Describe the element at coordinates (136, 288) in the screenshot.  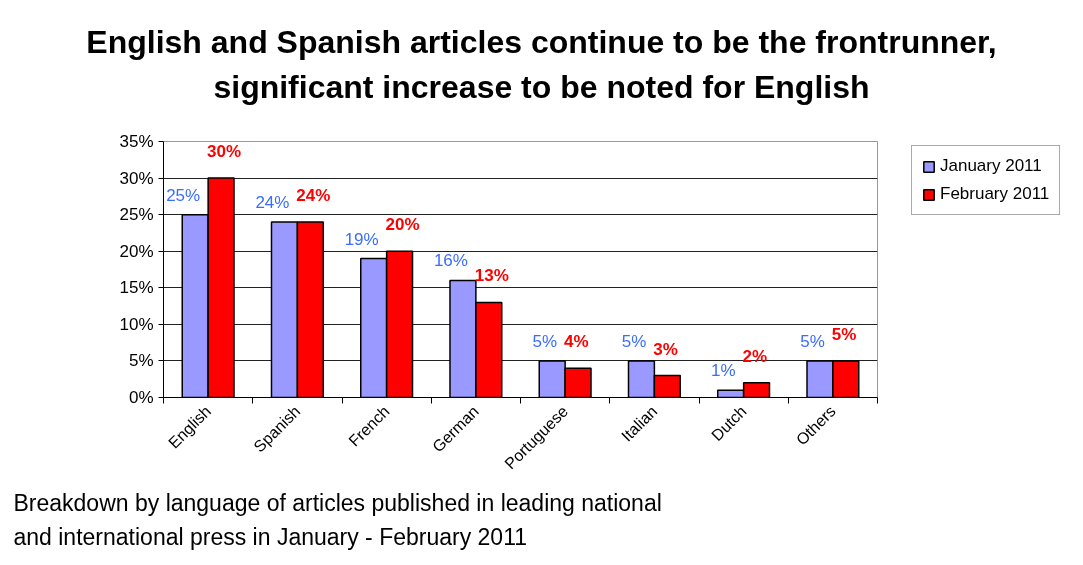
I see `y-tick-label: 15%` at that location.